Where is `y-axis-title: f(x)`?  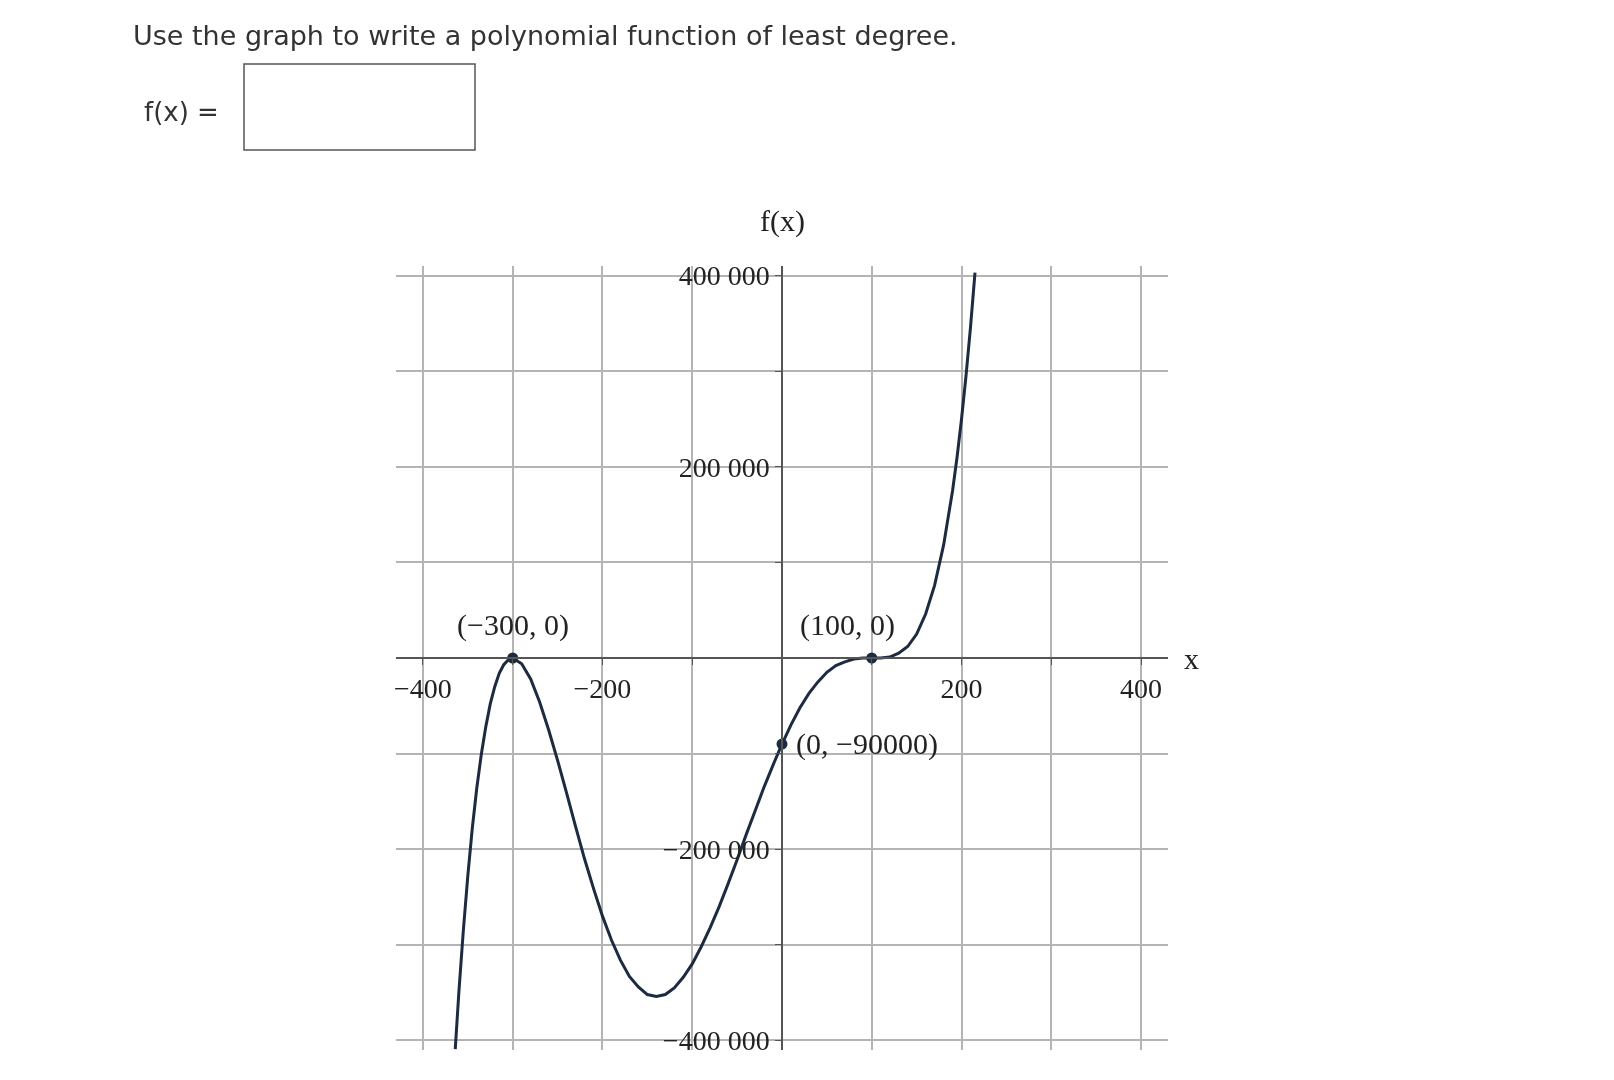
y-axis-title: f(x) is located at coordinates (782, 221).